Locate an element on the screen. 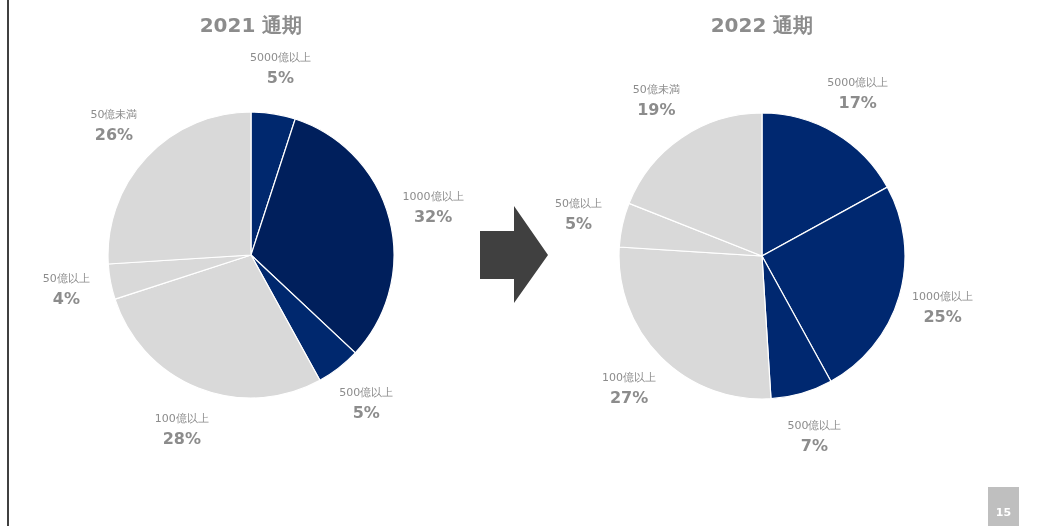  data-label: 17% is located at coordinates (857, 103).